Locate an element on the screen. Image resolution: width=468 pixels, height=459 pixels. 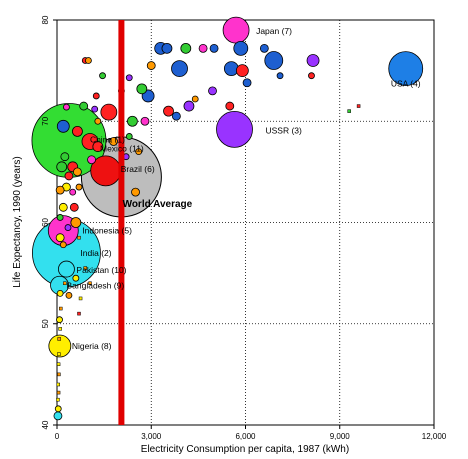
y-tick-label: 40 is located at coordinates (45, 424).